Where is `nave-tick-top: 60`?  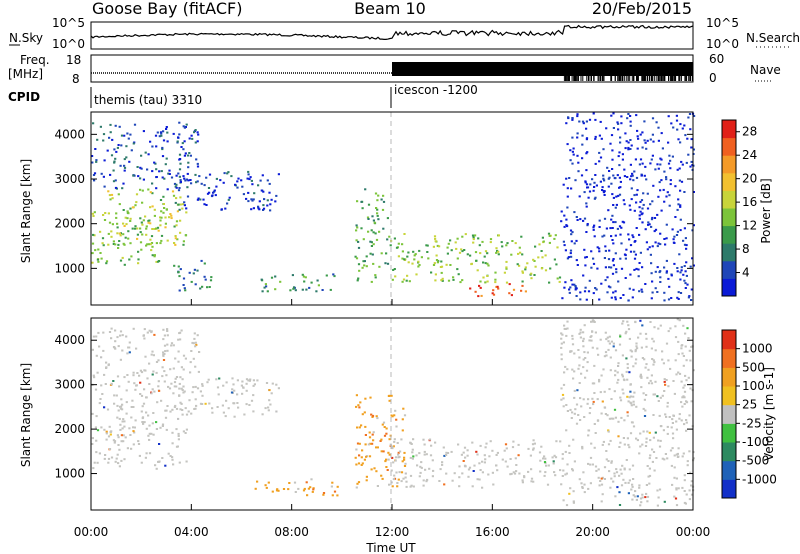 nave-tick-top: 60 is located at coordinates (716, 59).